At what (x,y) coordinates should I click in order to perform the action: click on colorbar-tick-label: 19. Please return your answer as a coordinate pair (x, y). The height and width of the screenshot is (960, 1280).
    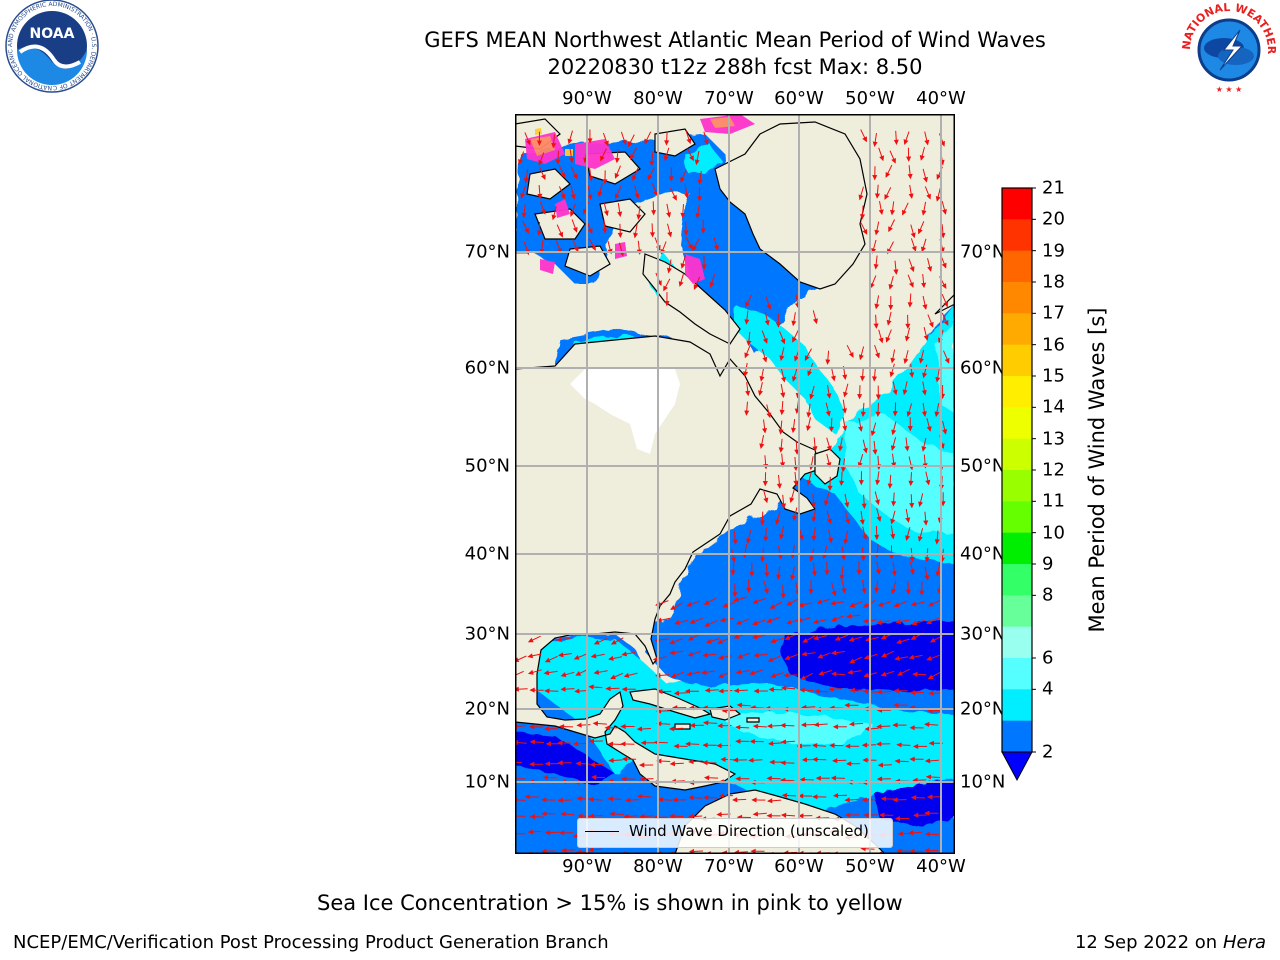
    Looking at the image, I should click on (1053, 251).